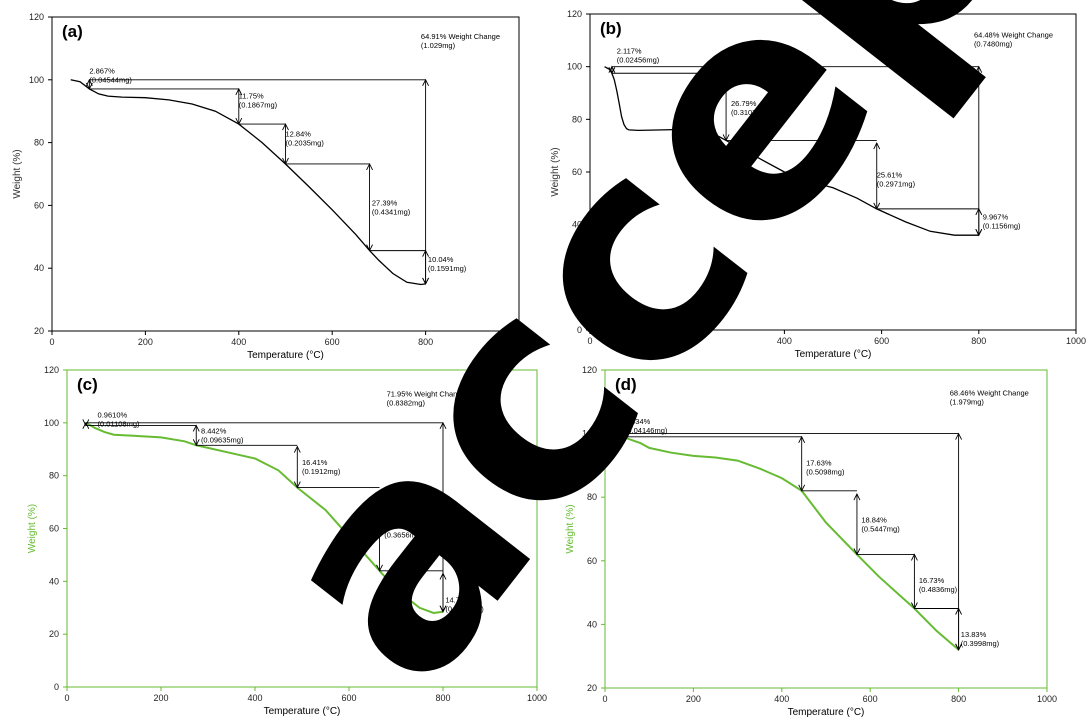 Image resolution: width=1088 pixels, height=724 pixels. What do you see at coordinates (441, 259) in the screenshot?
I see `annotation-line: 10.04%` at bounding box center [441, 259].